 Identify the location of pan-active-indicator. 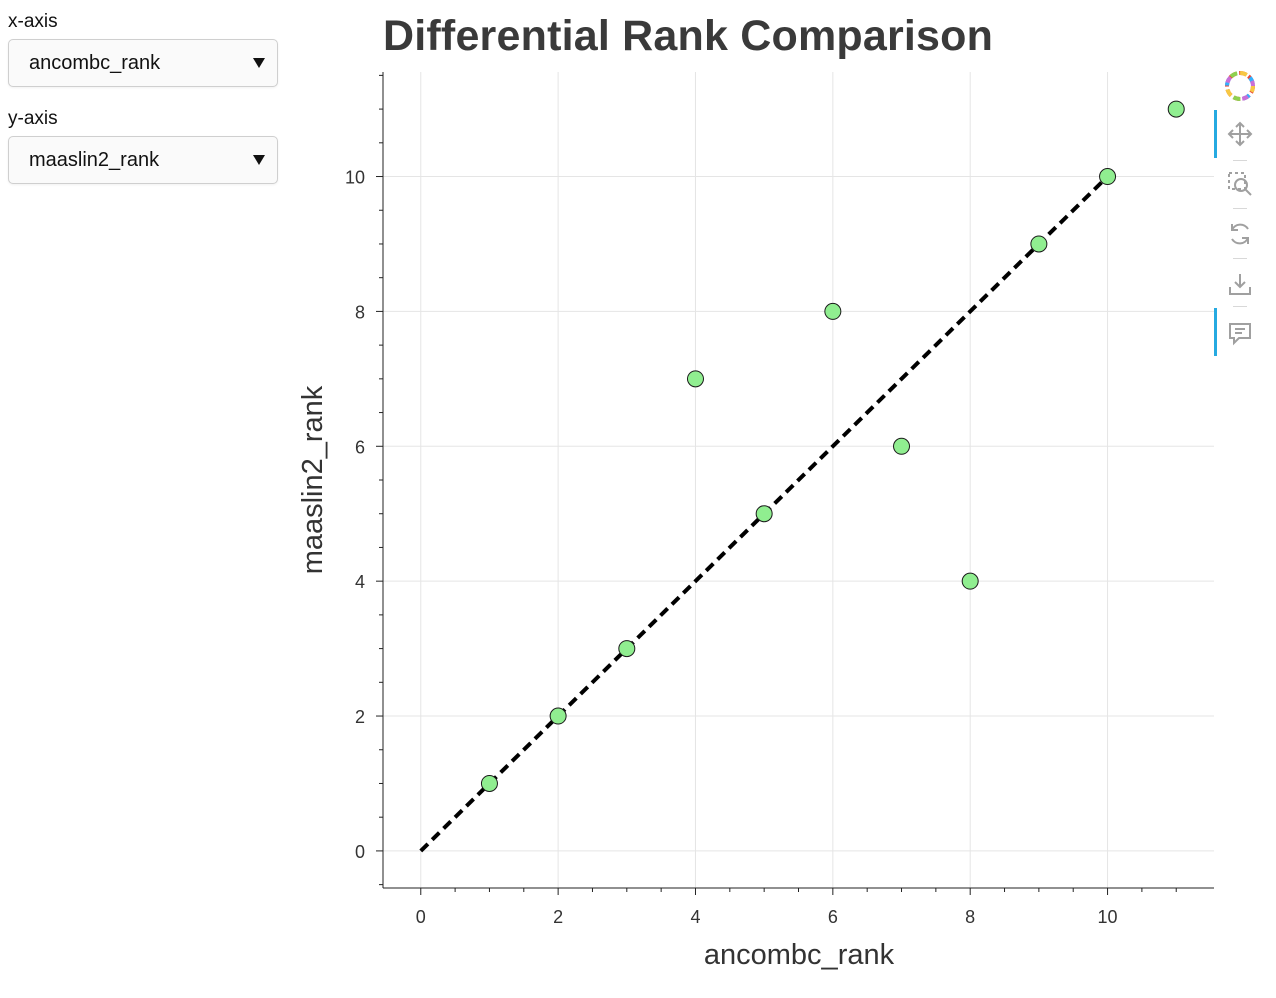
(1215, 134).